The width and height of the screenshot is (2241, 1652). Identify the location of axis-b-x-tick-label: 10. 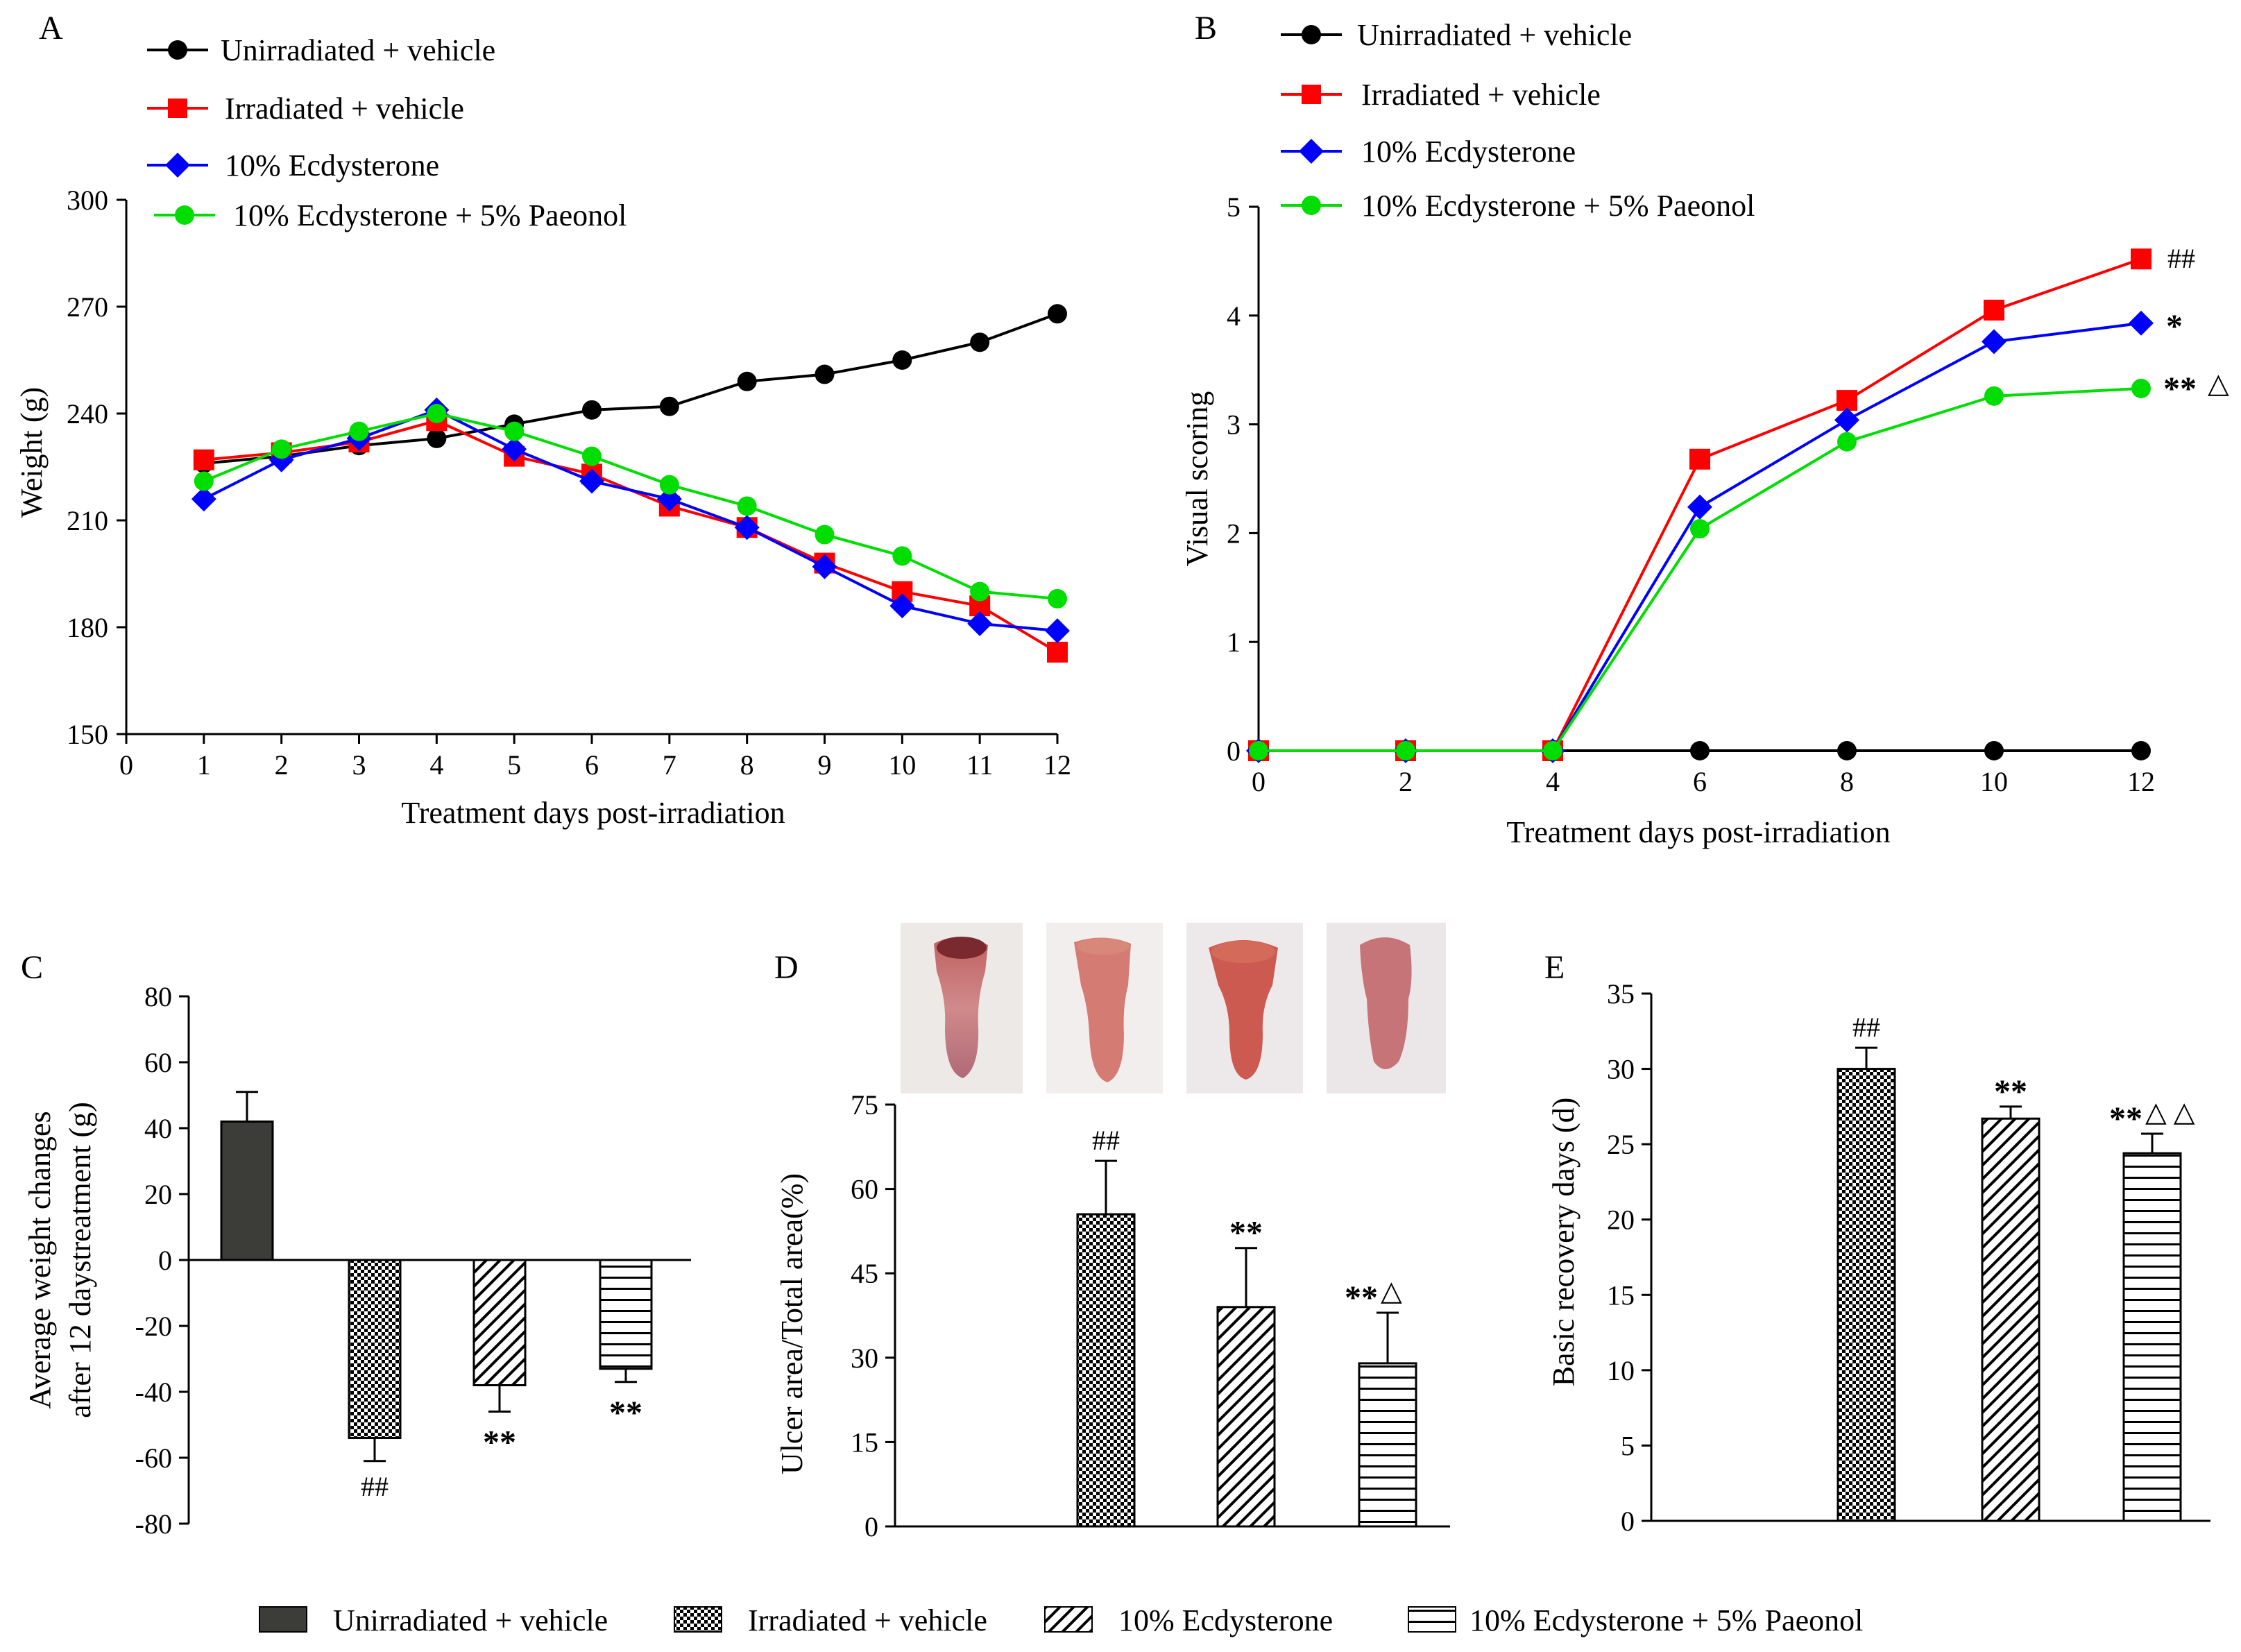
(1994, 781).